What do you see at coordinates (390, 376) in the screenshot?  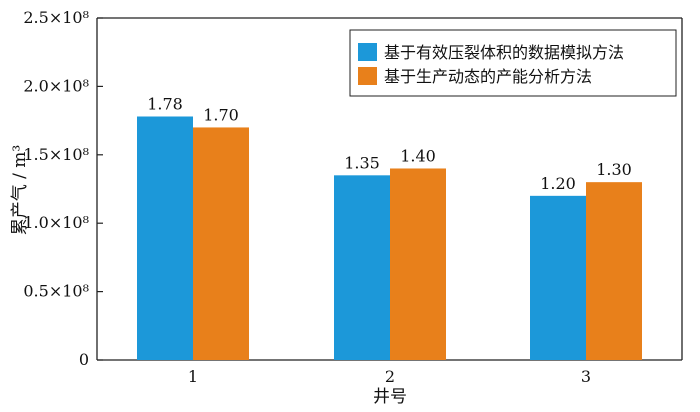 I see `x-tick-label: 2` at bounding box center [390, 376].